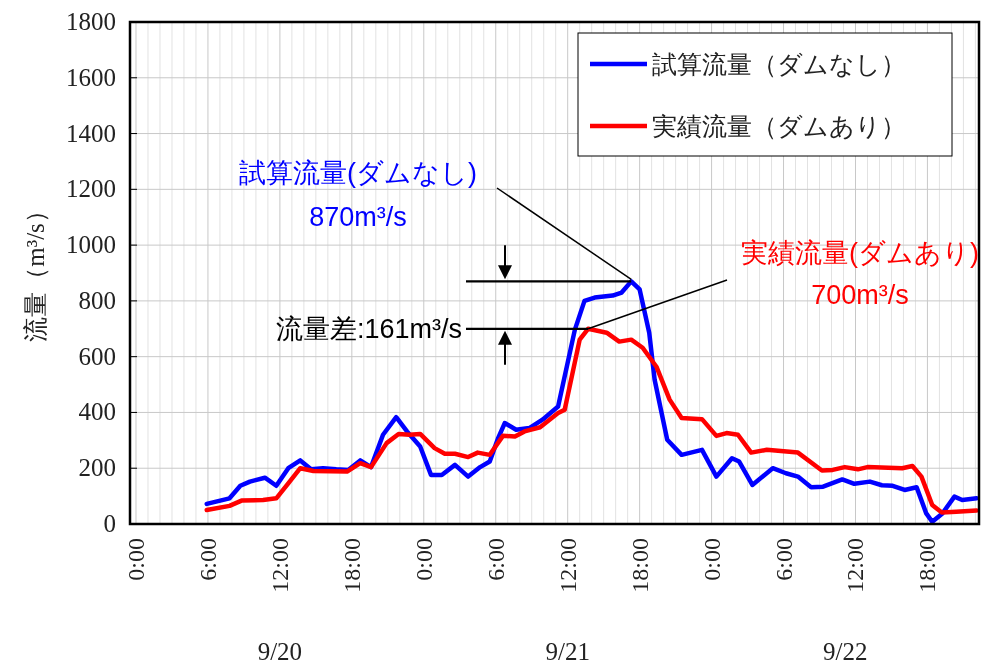  I want to click on y-tick-label: 1200, so click(91, 189).